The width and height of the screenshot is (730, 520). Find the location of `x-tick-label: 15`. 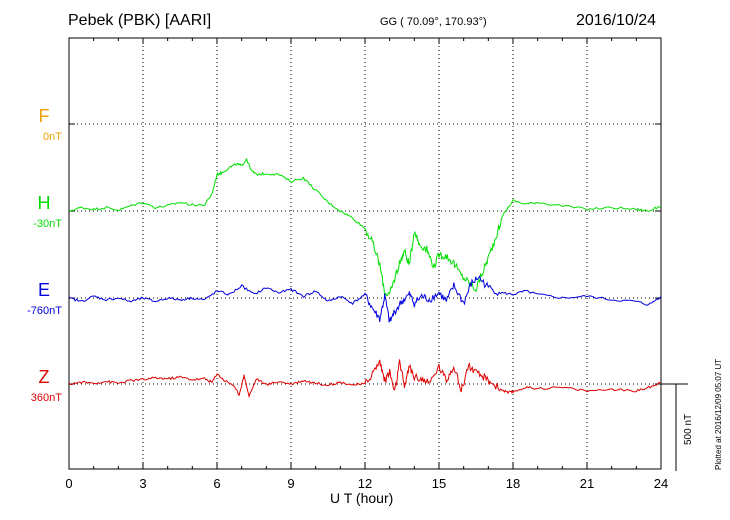

x-tick-label: 15 is located at coordinates (439, 483).